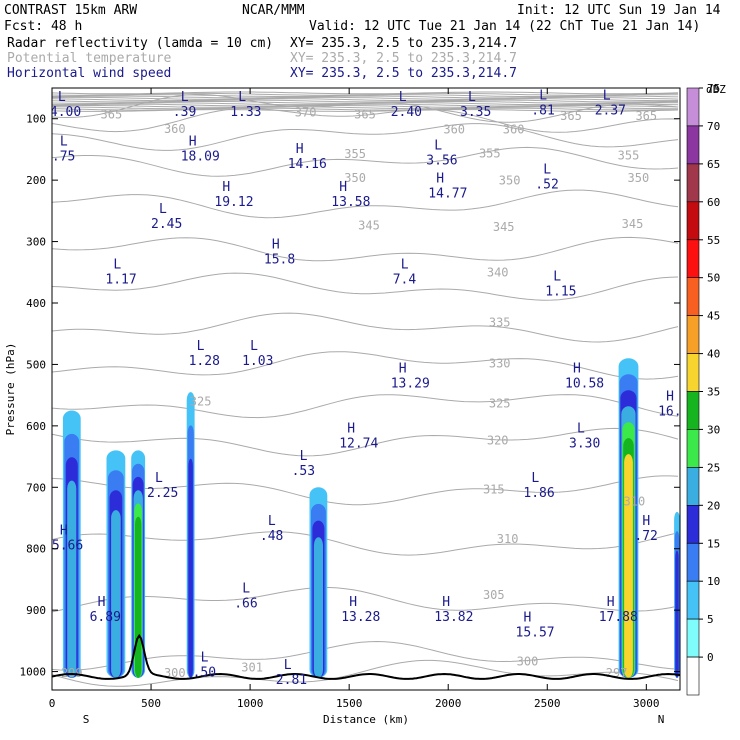  Describe the element at coordinates (560, 292) in the screenshot. I see `wind-speed-value: 1.15` at that location.